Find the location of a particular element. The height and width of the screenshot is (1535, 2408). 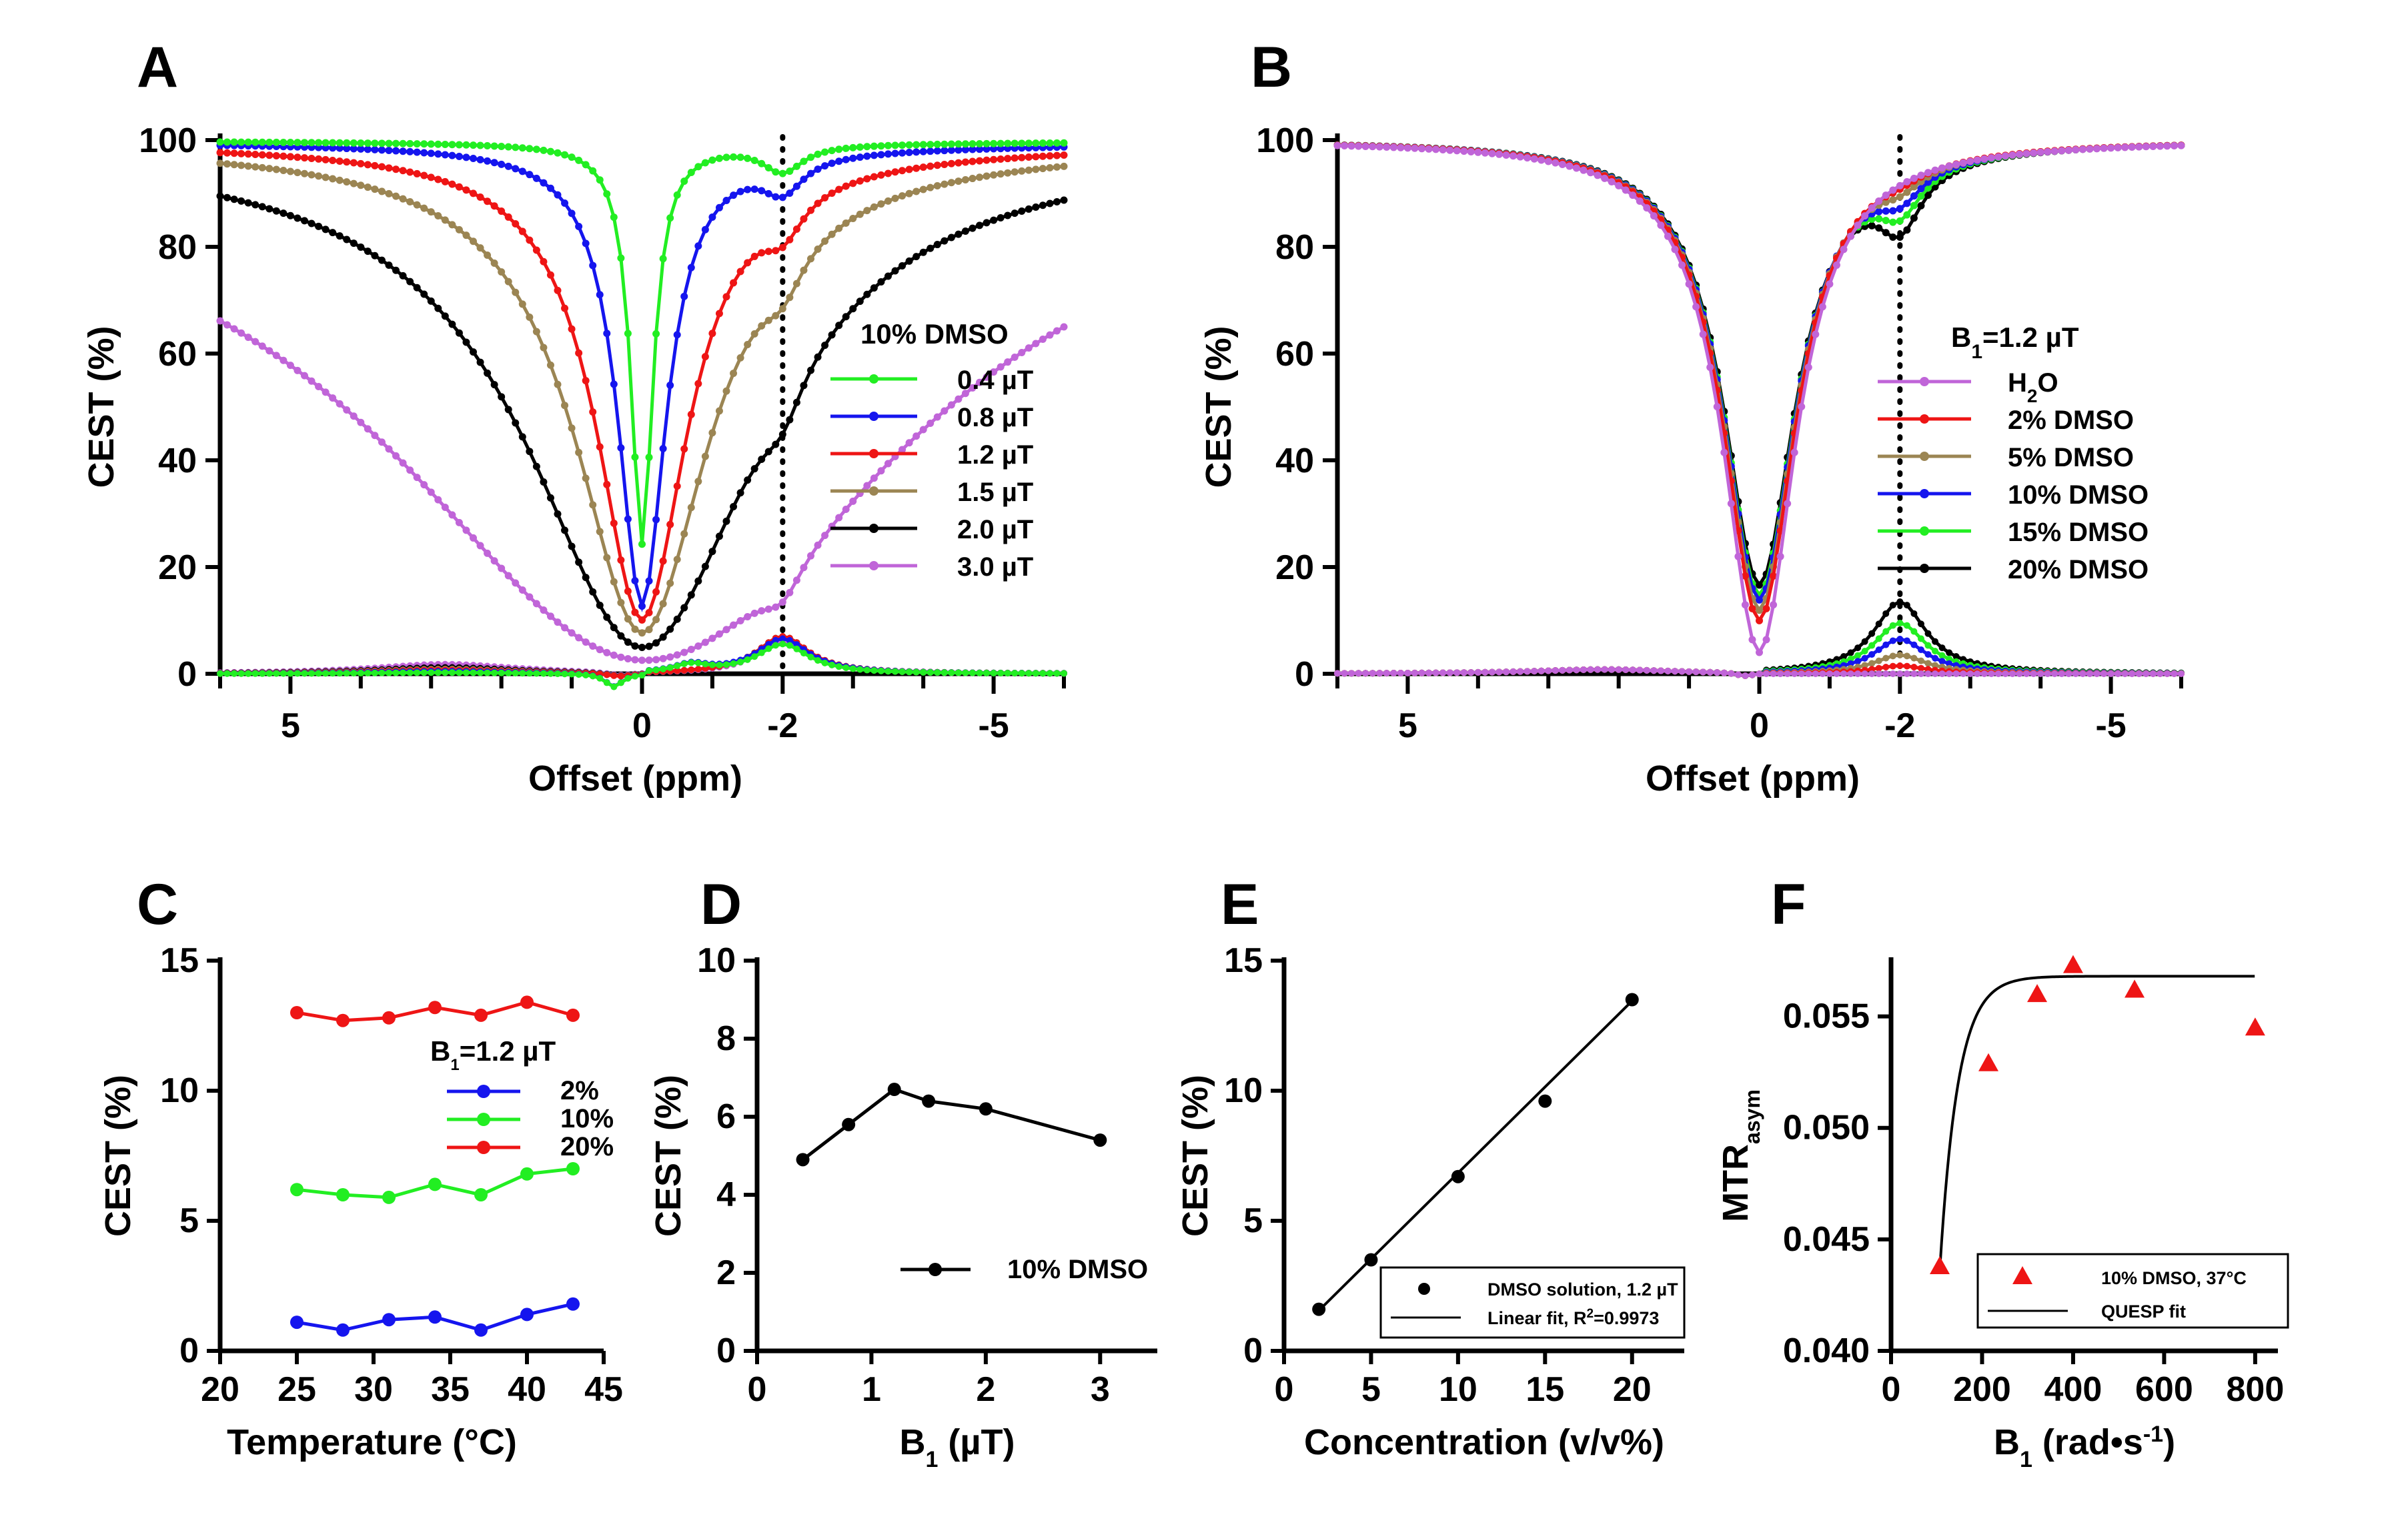

x-tick-label: 1 is located at coordinates (871, 1390).